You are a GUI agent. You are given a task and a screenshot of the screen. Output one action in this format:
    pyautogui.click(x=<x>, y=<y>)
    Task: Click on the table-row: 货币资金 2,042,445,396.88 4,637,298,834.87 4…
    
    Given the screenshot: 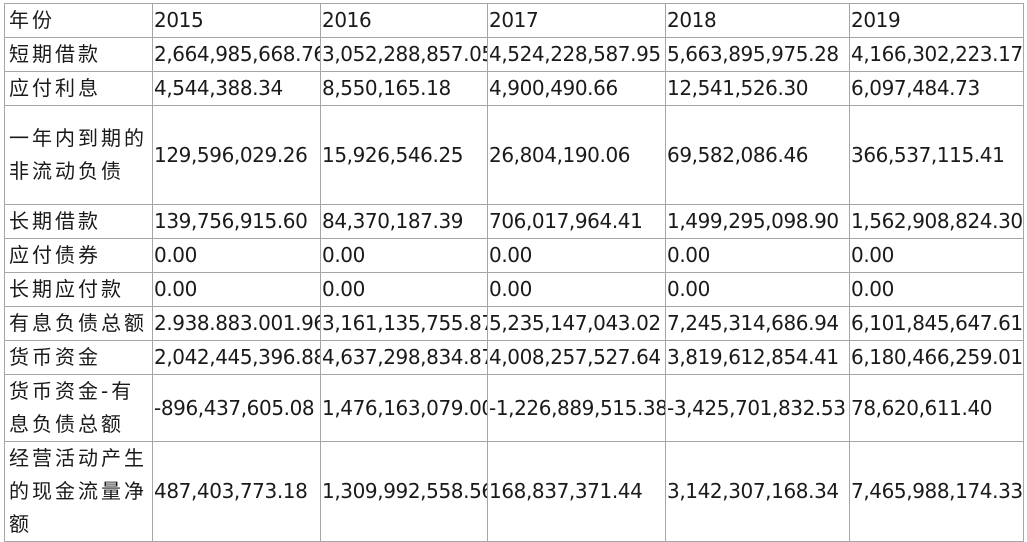 What is the action you would take?
    pyautogui.click(x=514, y=357)
    